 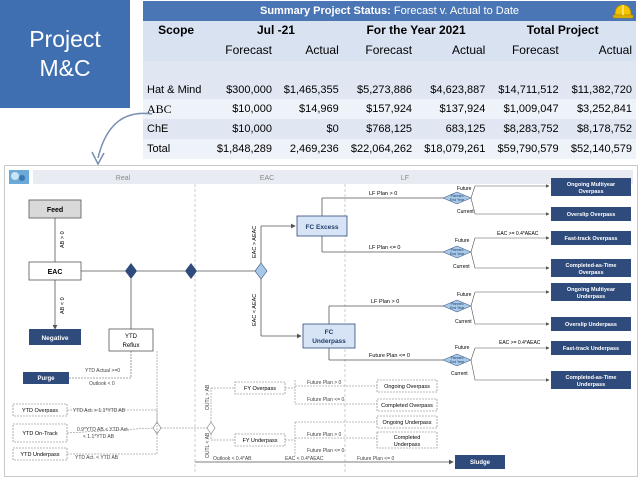 I want to click on node-completed-time-underpass, so click(x=591, y=380).